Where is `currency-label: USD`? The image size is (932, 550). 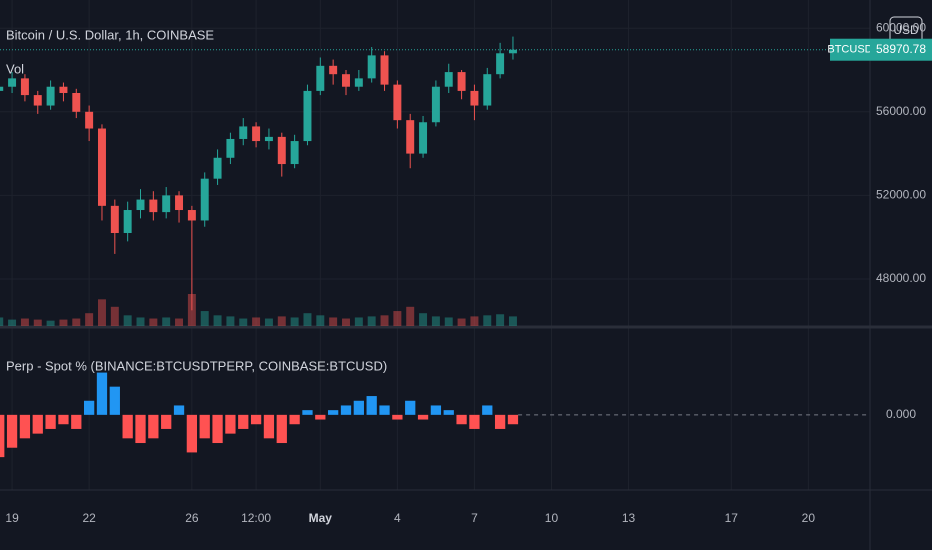
currency-label: USD is located at coordinates (906, 30).